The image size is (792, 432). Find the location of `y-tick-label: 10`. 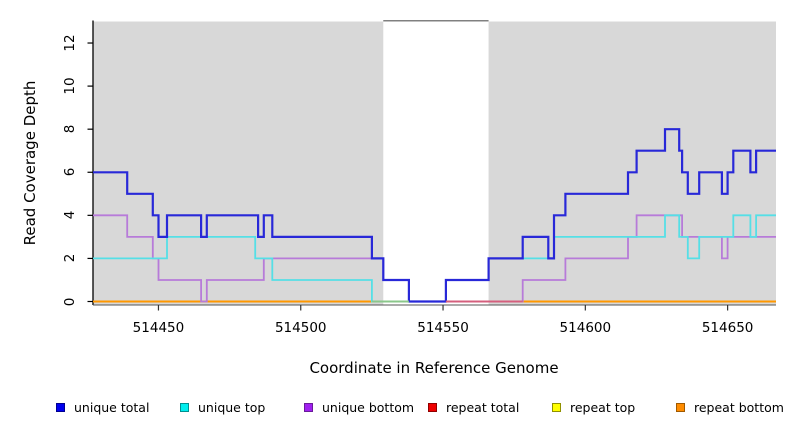

y-tick-label: 10 is located at coordinates (70, 86).